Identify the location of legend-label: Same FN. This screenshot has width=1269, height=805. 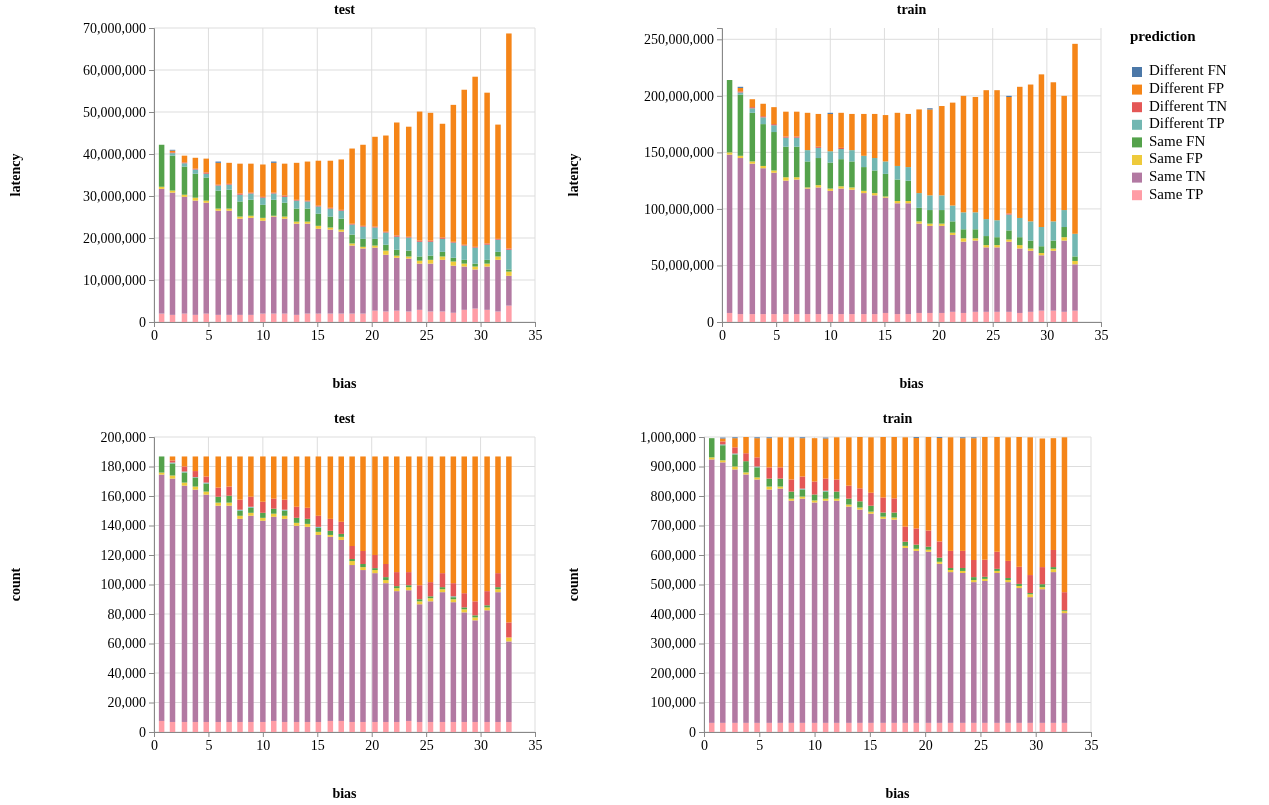
(1177, 140).